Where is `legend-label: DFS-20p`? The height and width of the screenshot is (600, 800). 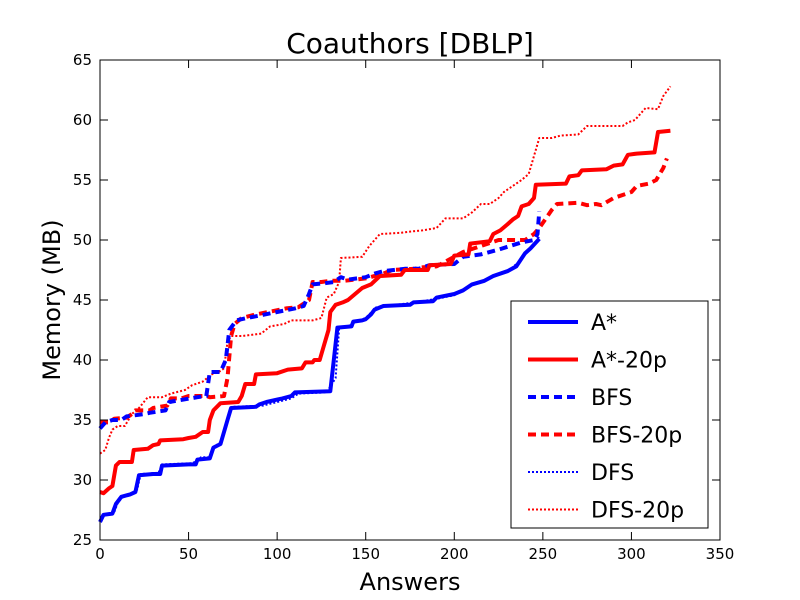
legend-label: DFS-20p is located at coordinates (637, 511).